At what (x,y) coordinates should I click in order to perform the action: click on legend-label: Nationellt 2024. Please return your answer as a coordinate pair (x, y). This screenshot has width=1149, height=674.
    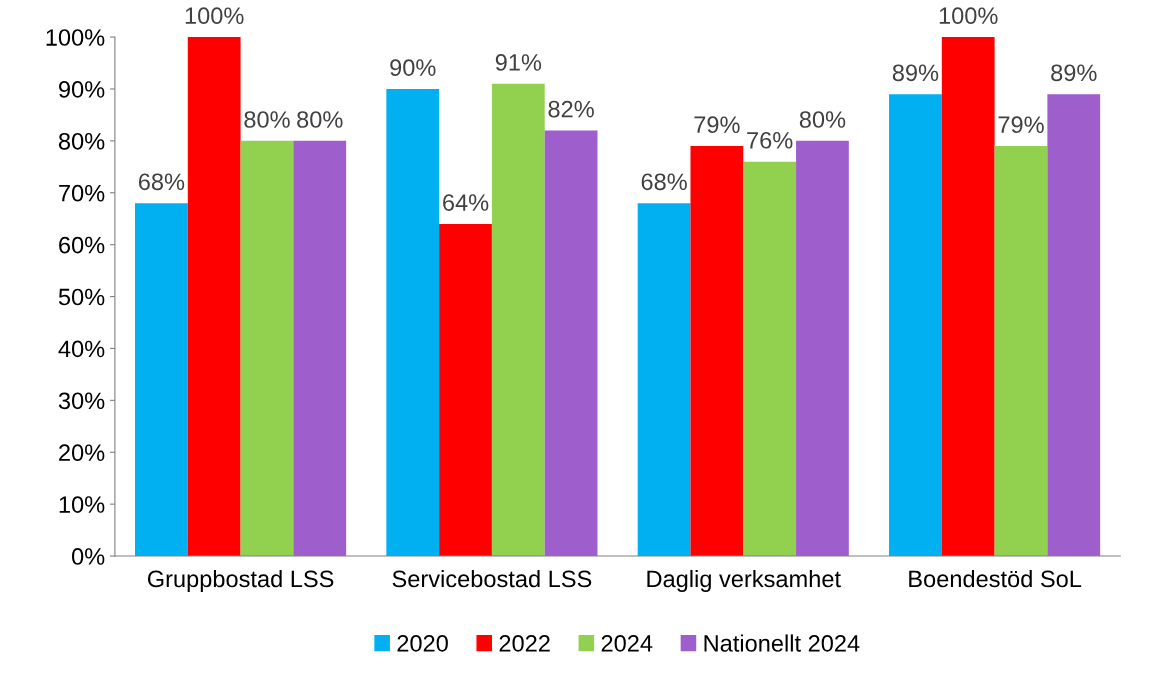
    Looking at the image, I should click on (782, 643).